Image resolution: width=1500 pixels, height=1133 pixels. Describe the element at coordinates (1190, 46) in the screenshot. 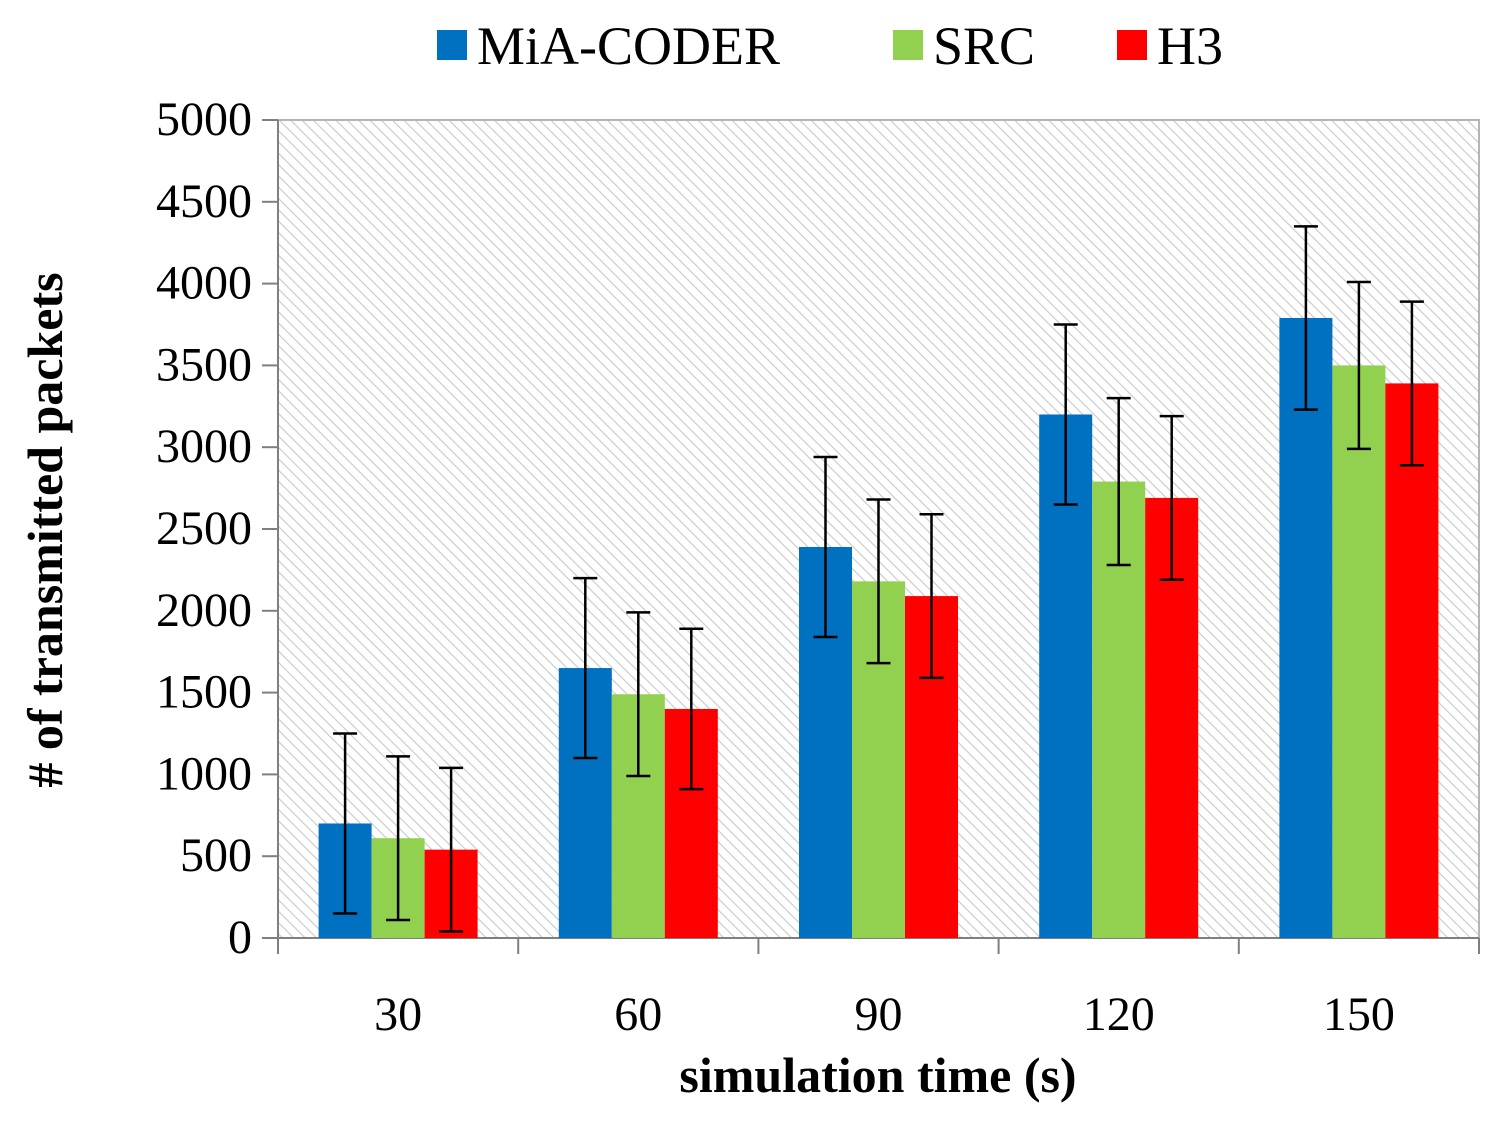

I see `legend-label: H3` at that location.